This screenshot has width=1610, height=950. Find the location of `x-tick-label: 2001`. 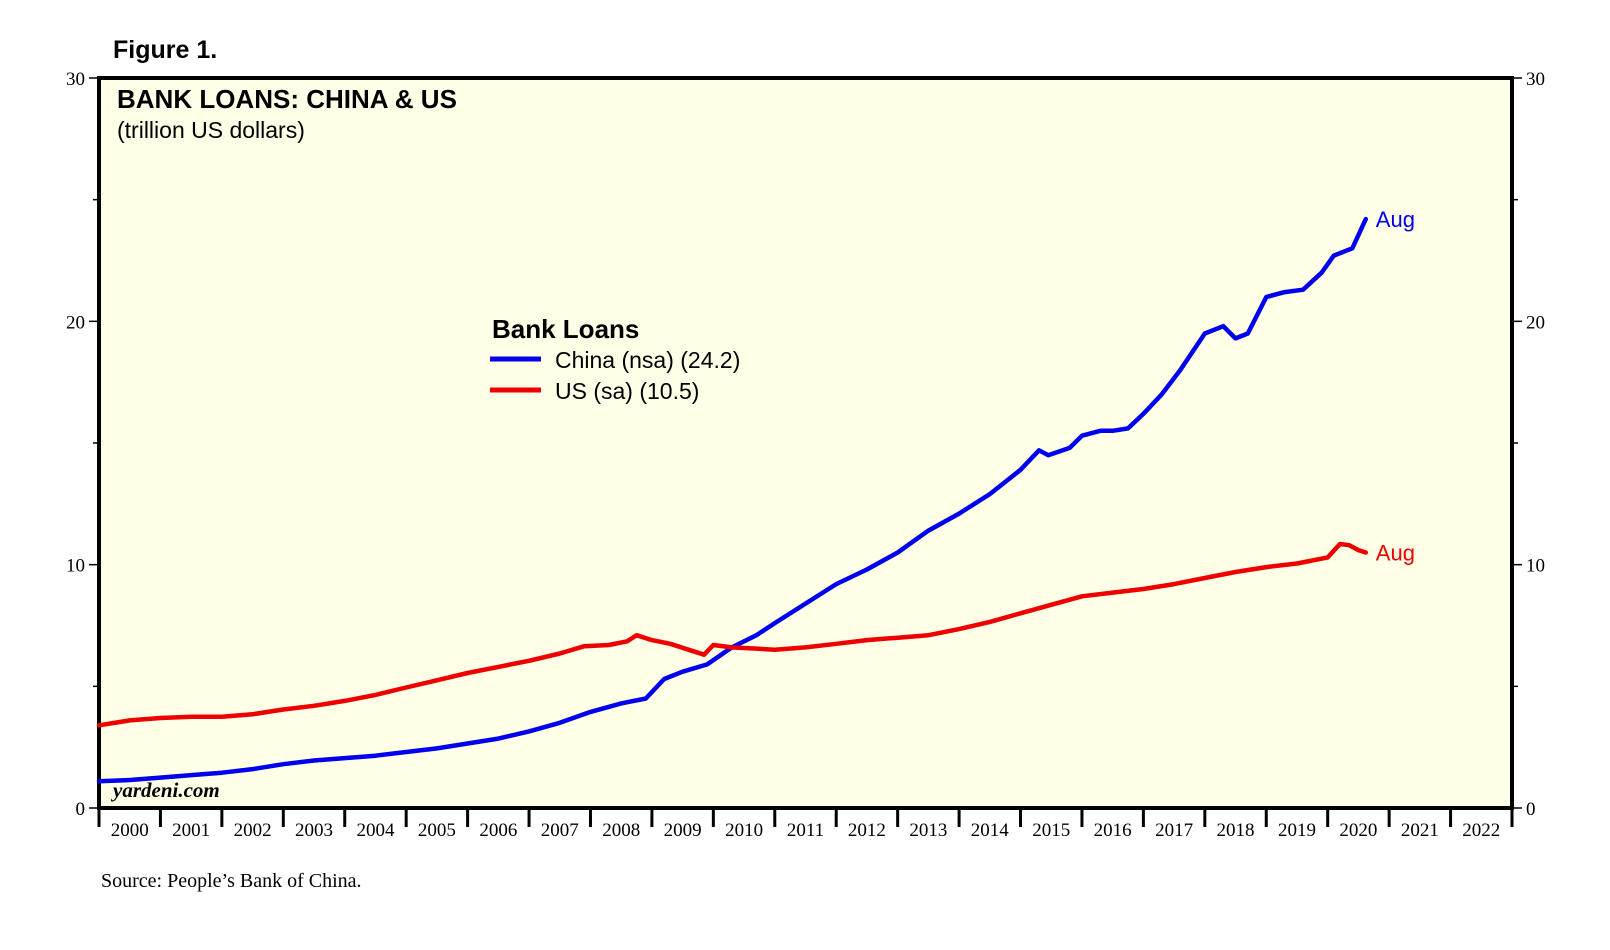

x-tick-label: 2001 is located at coordinates (191, 830).